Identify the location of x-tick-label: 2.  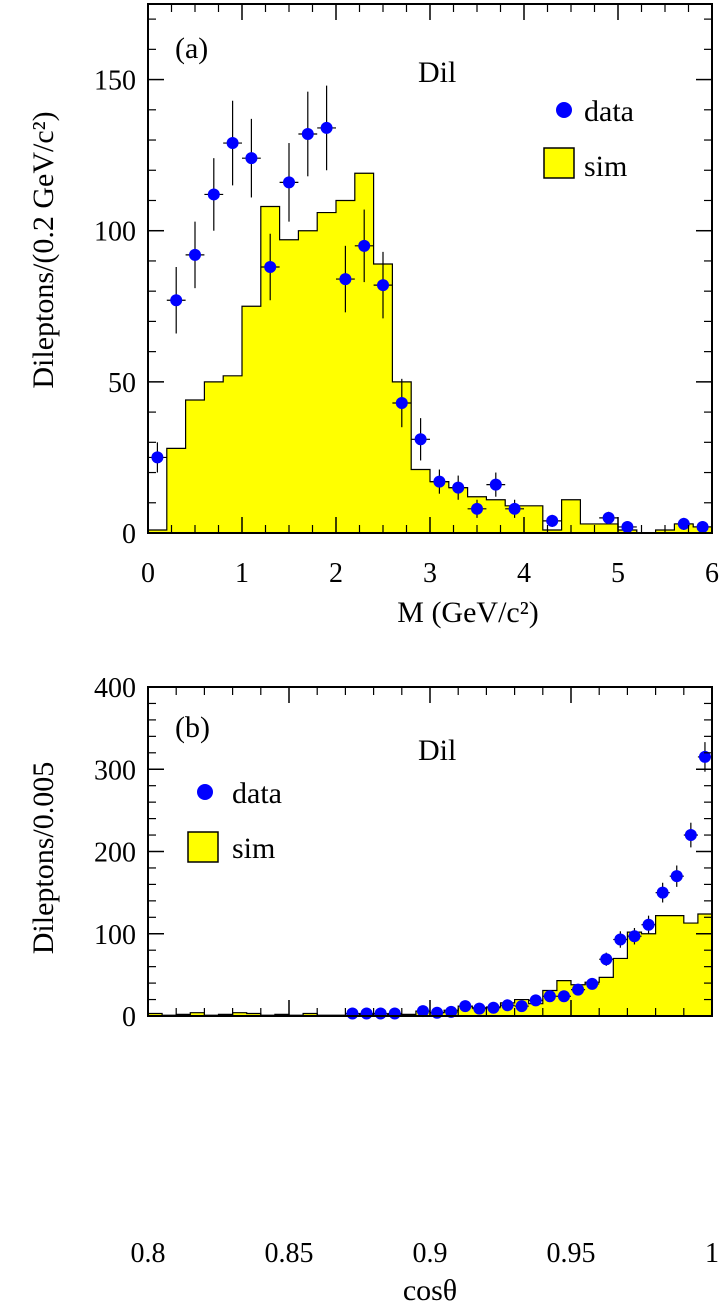
(336, 573).